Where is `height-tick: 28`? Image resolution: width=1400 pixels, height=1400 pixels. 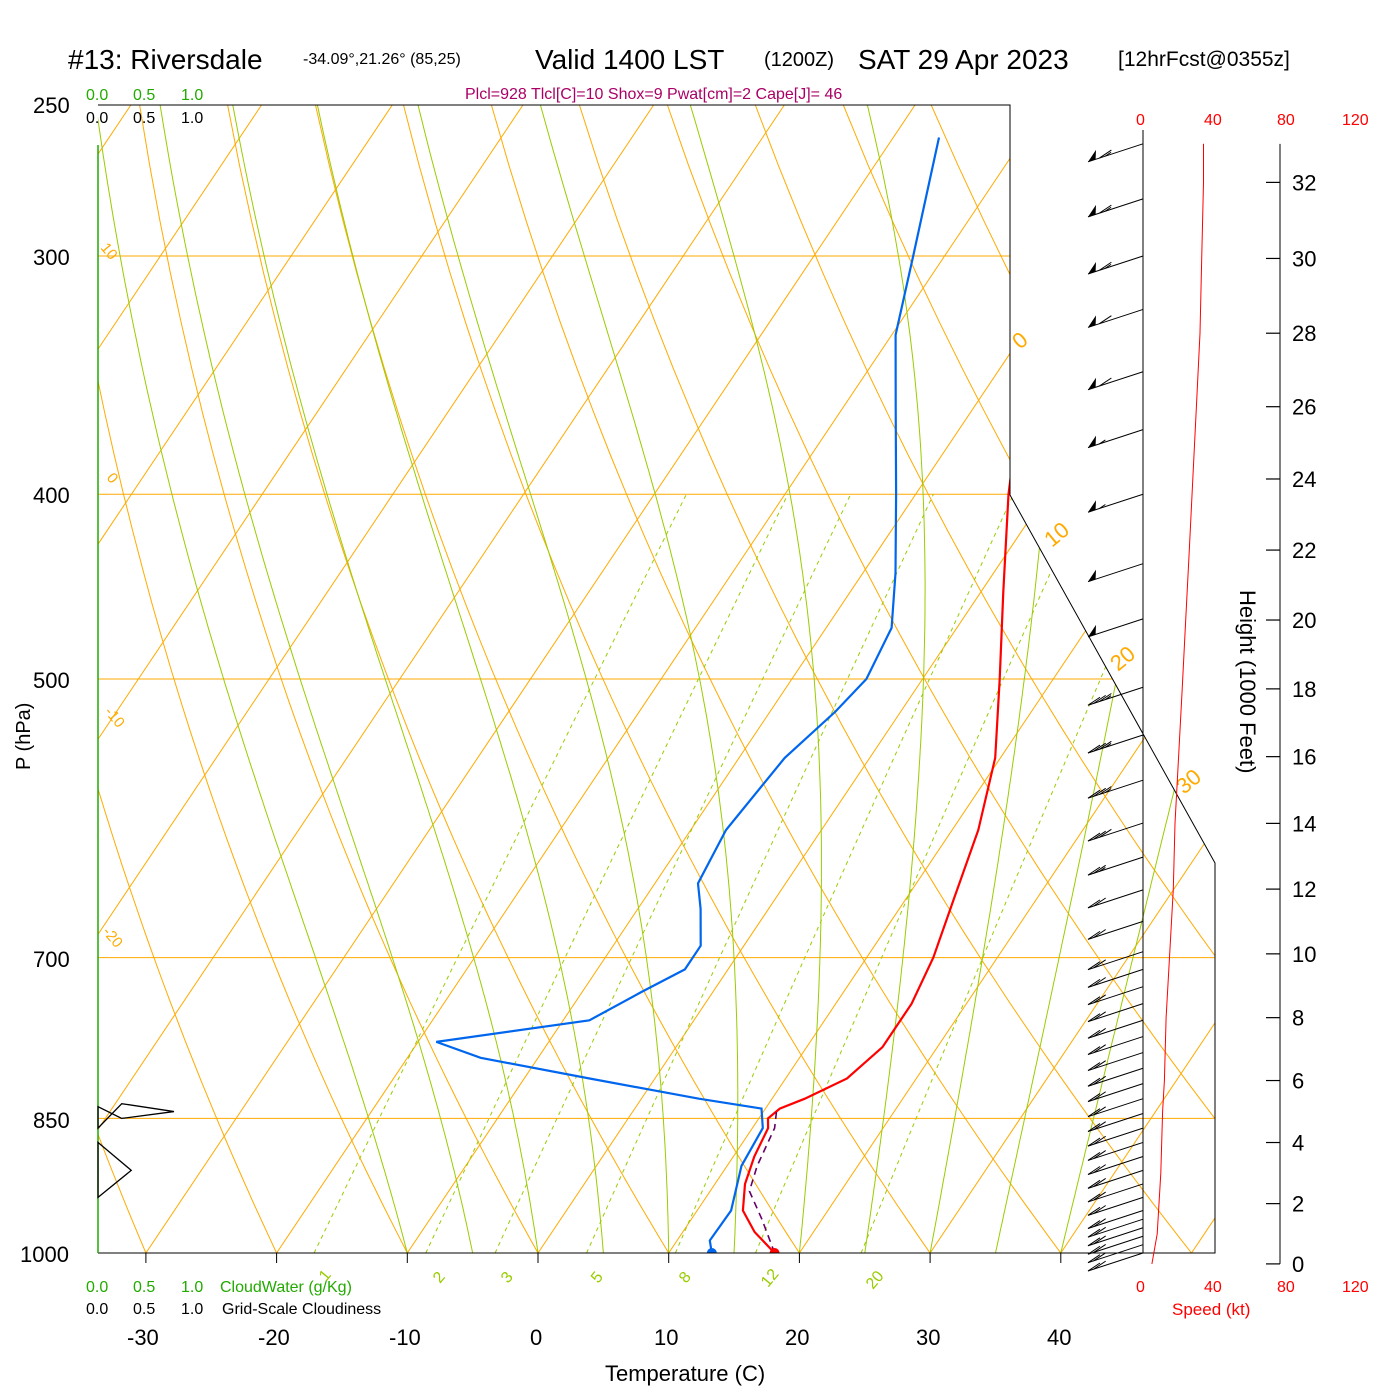
height-tick: 28 is located at coordinates (1304, 333).